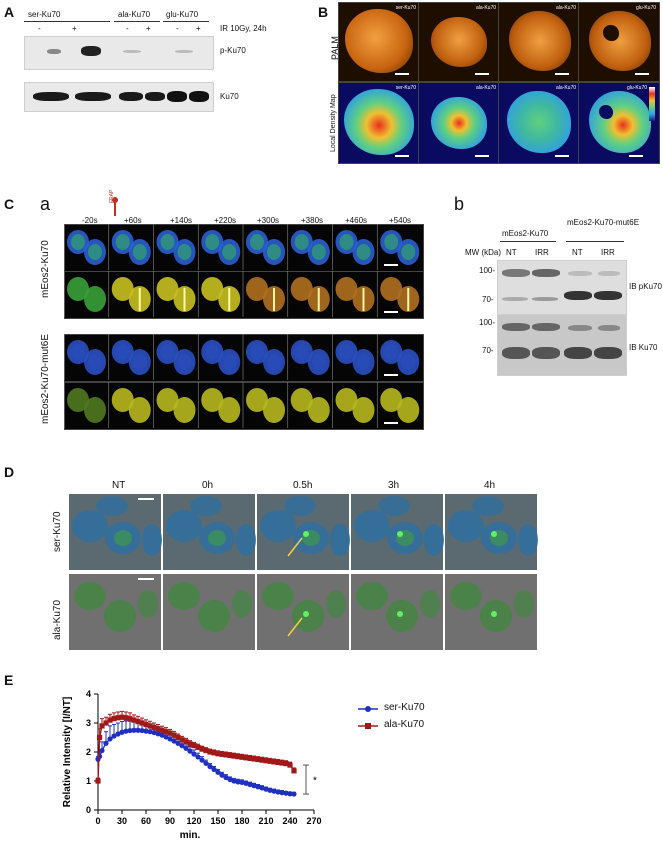  Describe the element at coordinates (356, 220) in the screenshot. I see `timepoint-label: +460s` at that location.